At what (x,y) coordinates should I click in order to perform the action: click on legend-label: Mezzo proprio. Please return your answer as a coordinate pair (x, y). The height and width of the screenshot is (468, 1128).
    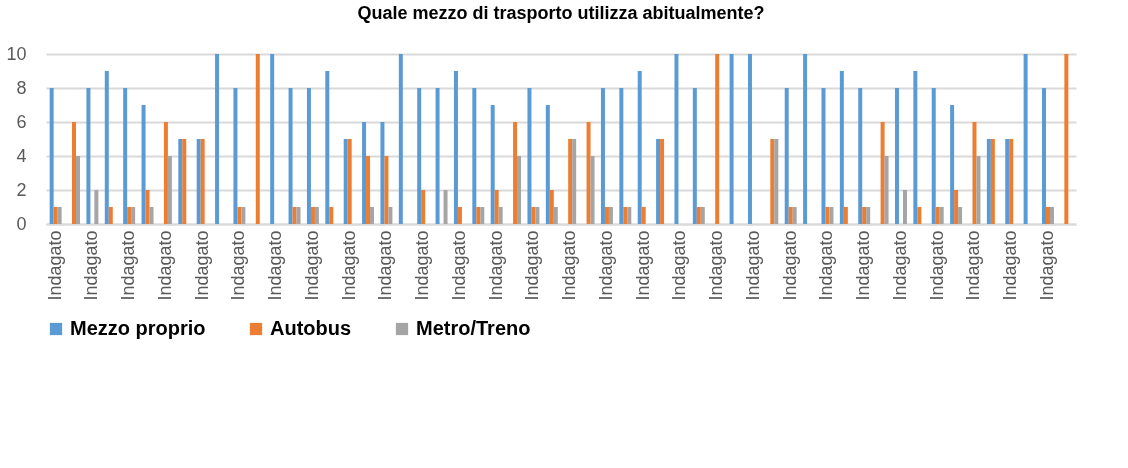
    Looking at the image, I should click on (138, 328).